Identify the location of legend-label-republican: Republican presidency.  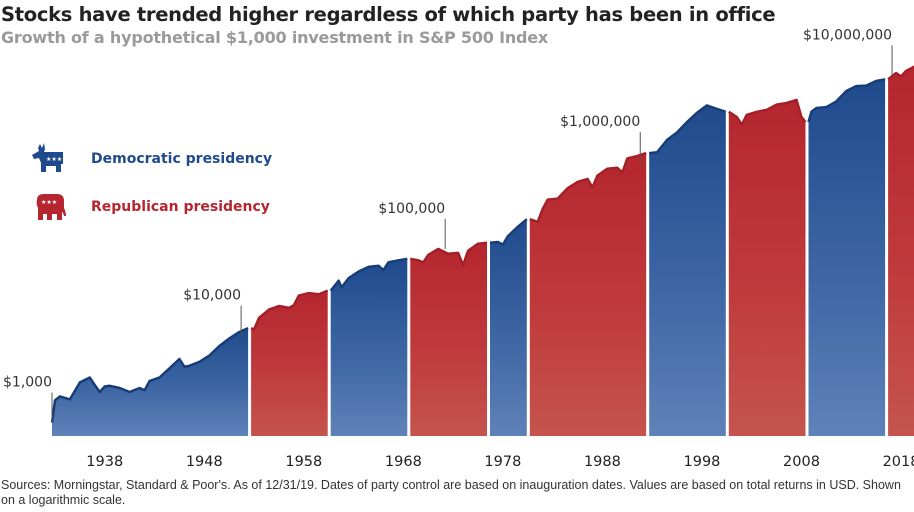
(180, 207).